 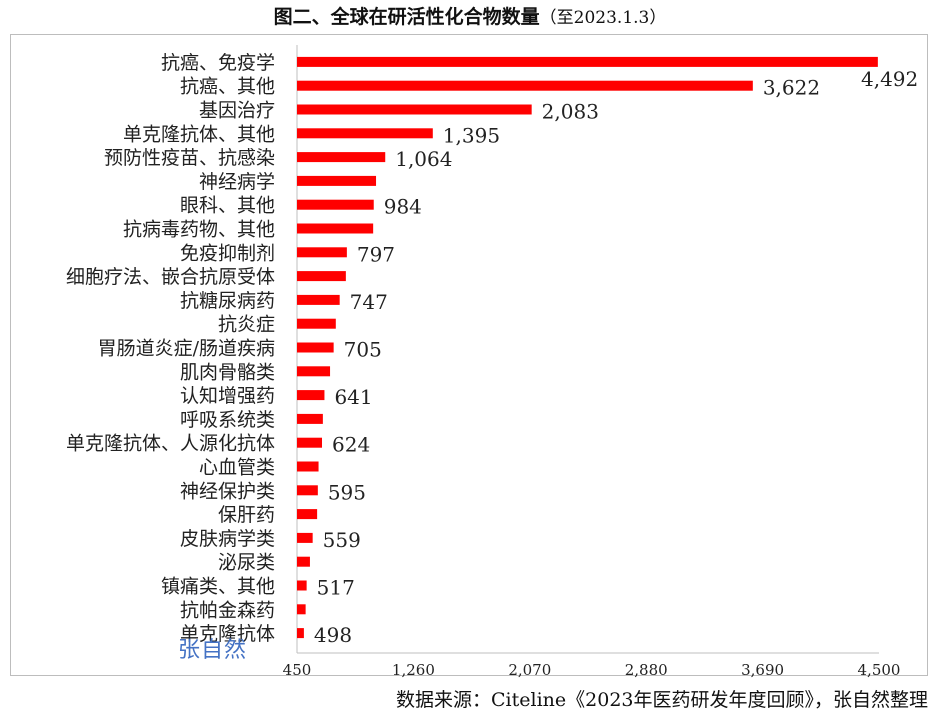 What do you see at coordinates (246, 563) in the screenshot?
I see `category-label: 泌尿类` at bounding box center [246, 563].